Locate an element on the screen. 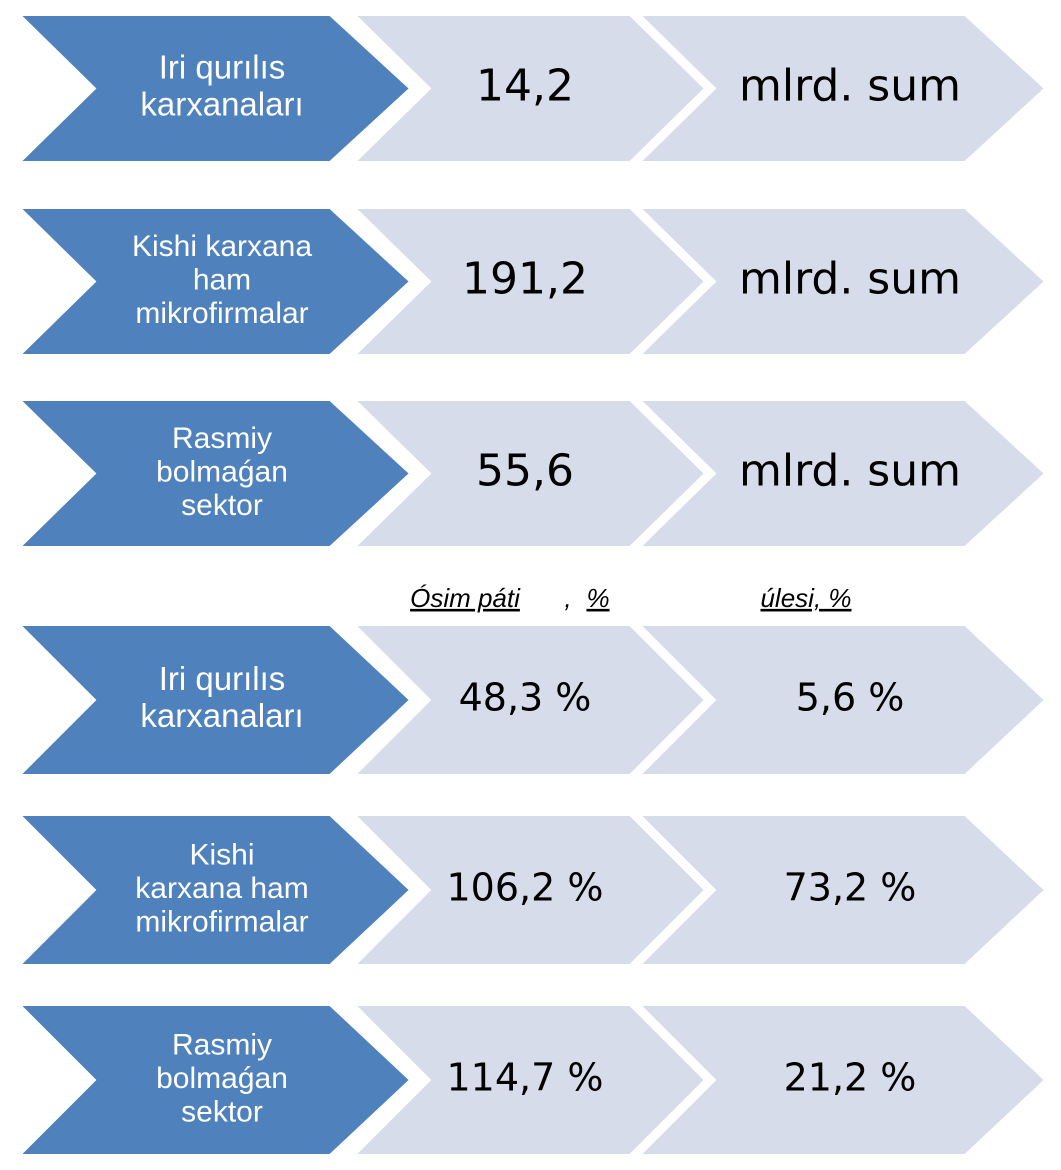  header-share: úlesi, % is located at coordinates (805, 598).